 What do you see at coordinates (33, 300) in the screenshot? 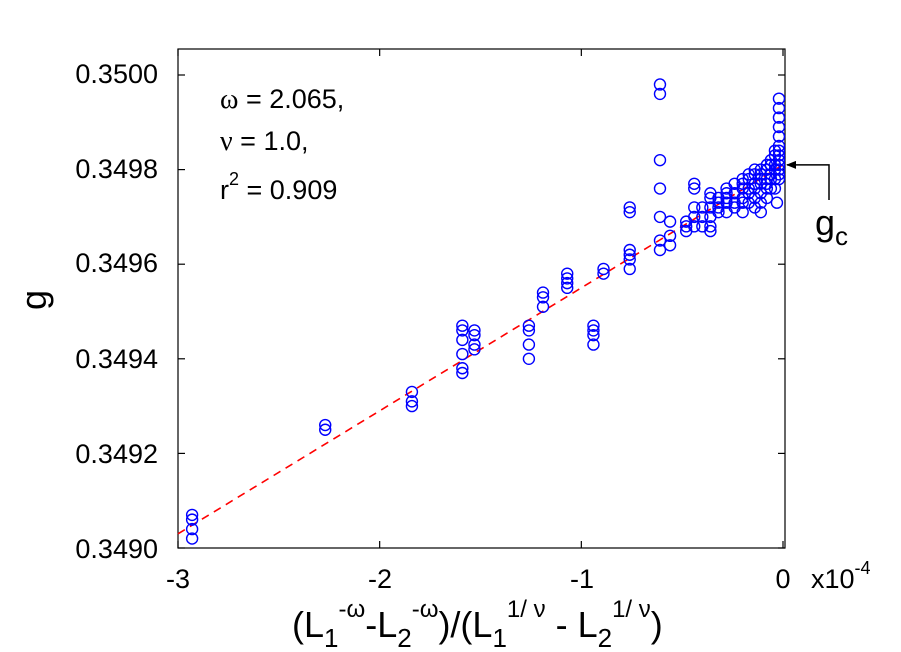
I see `y-axis-title: g` at bounding box center [33, 300].